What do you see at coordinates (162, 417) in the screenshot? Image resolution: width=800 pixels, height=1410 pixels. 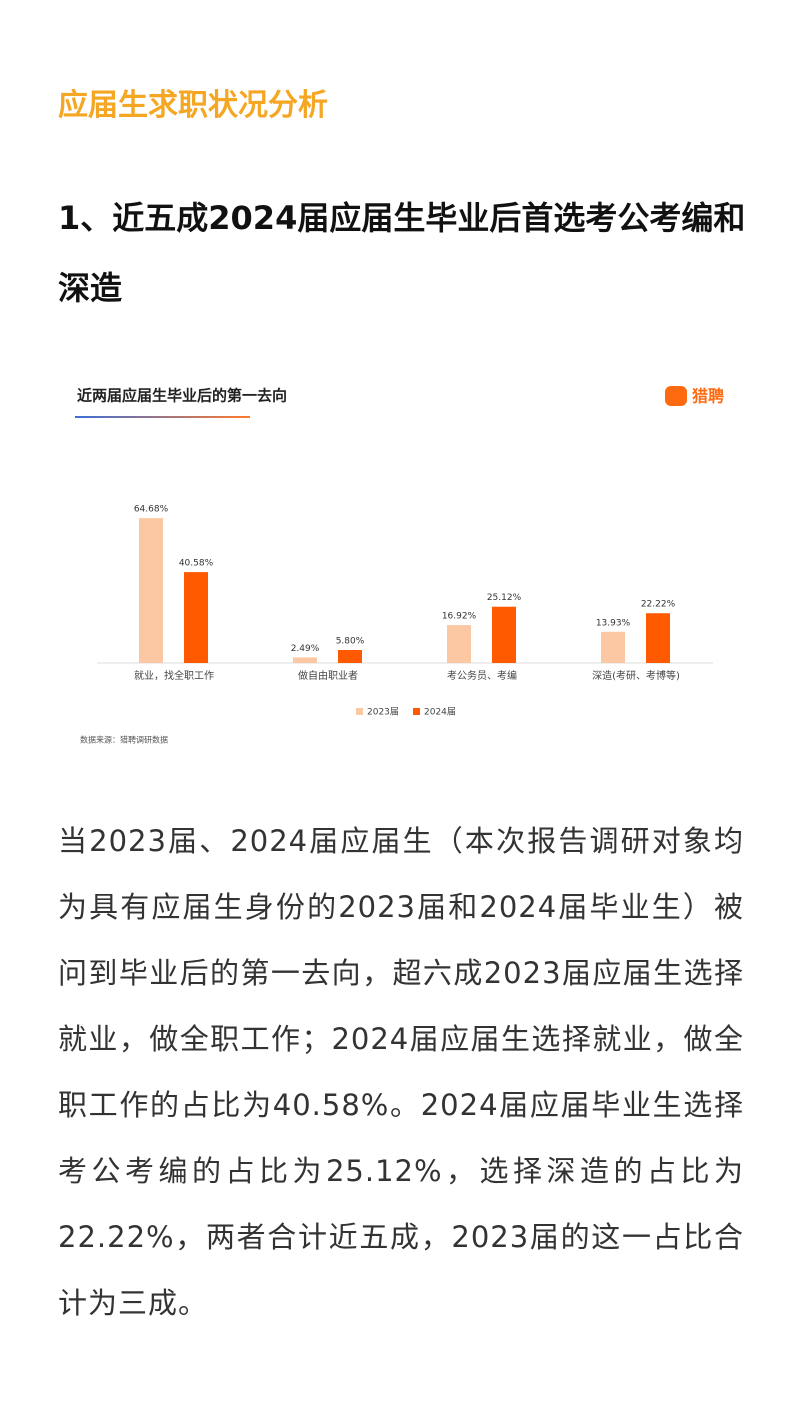 I see `title-underline` at bounding box center [162, 417].